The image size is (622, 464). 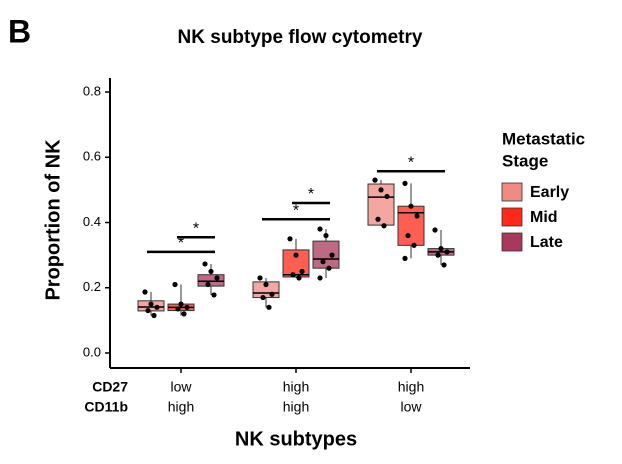 I want to click on row-label: CD11b, so click(x=106, y=407).